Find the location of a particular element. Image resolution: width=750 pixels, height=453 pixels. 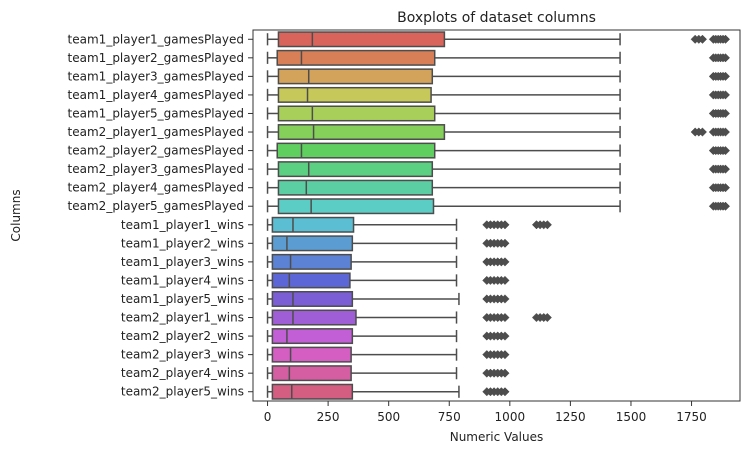

x-tick-label: 1250 is located at coordinates (570, 417).